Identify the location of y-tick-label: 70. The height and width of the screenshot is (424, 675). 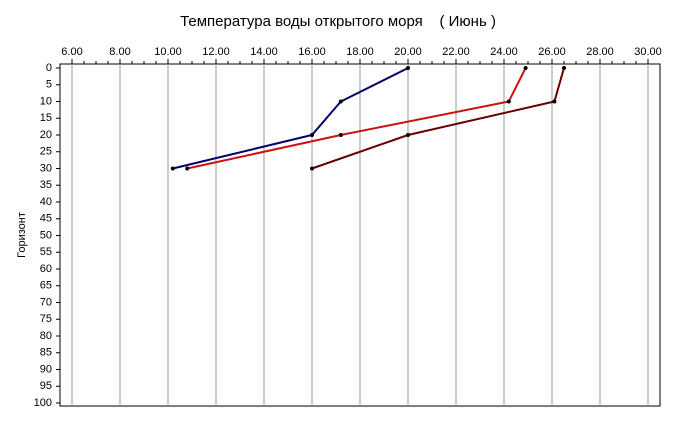
(46, 302).